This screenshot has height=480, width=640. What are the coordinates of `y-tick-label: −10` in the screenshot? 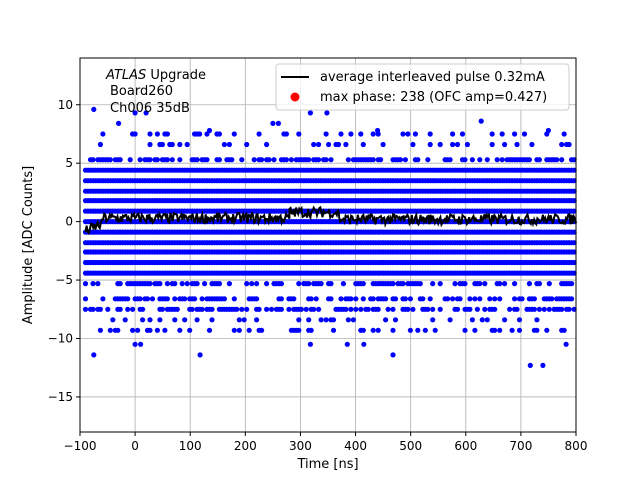 It's located at (60, 339).